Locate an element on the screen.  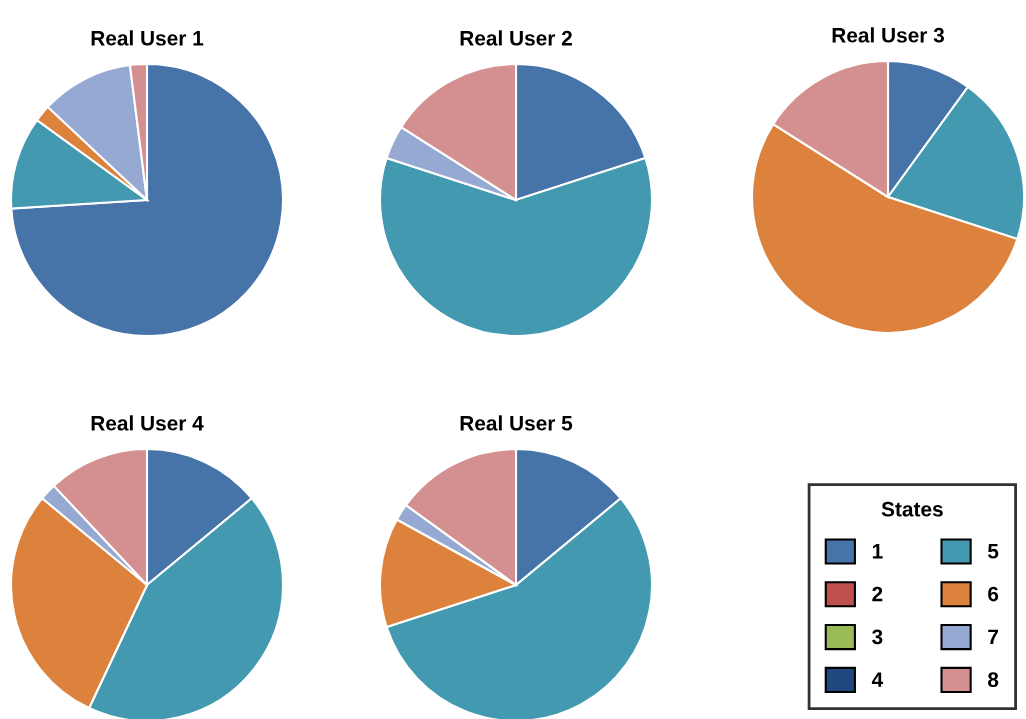
legend-label: 6 is located at coordinates (993, 594).